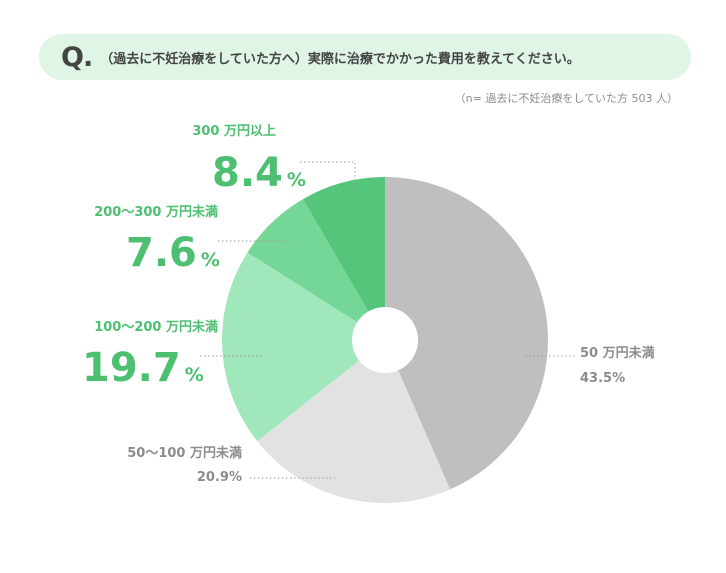 This screenshot has height=573, width=726. I want to click on slice-category-label: 100〜200 万円未満, so click(156, 327).